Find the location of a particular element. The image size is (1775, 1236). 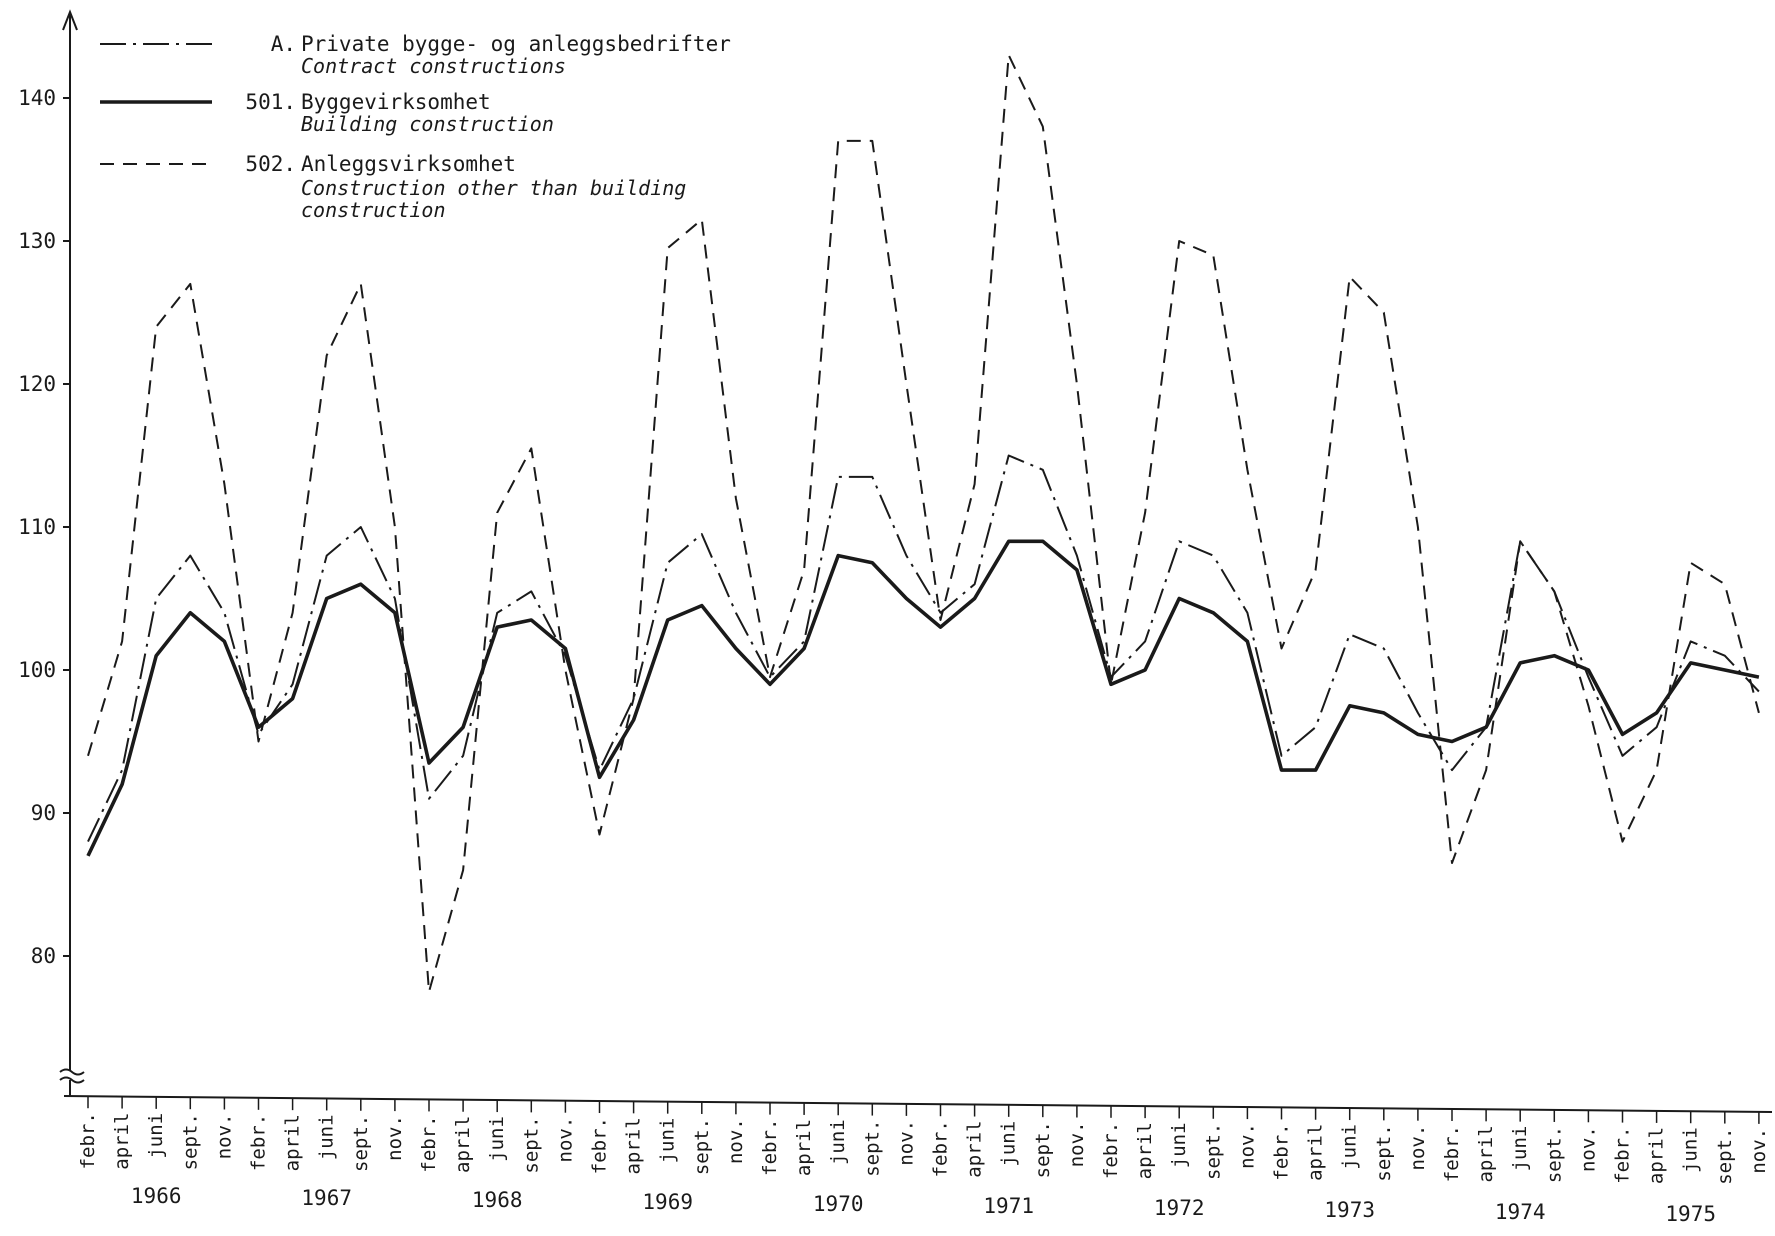

y-tick-label: 80 is located at coordinates (43, 956).